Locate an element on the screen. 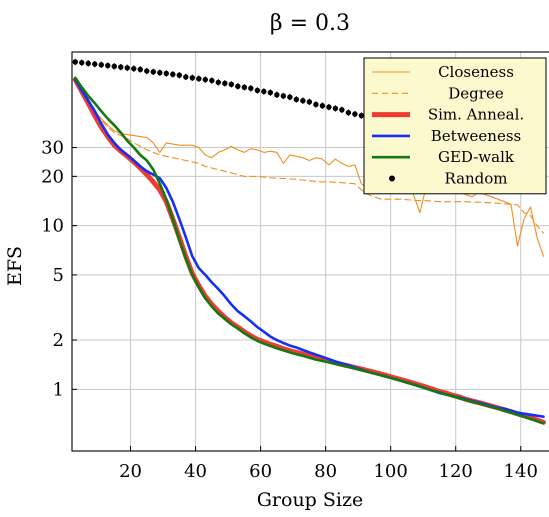 The width and height of the screenshot is (549, 517). x-tick-label: 60 is located at coordinates (260, 471).